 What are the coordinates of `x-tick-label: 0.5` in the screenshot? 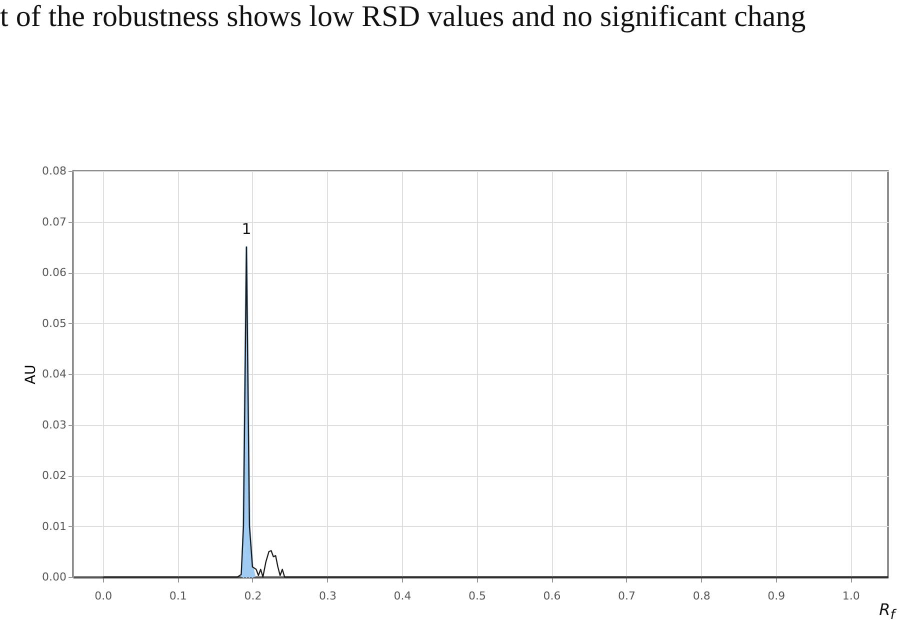 It's located at (477, 596).